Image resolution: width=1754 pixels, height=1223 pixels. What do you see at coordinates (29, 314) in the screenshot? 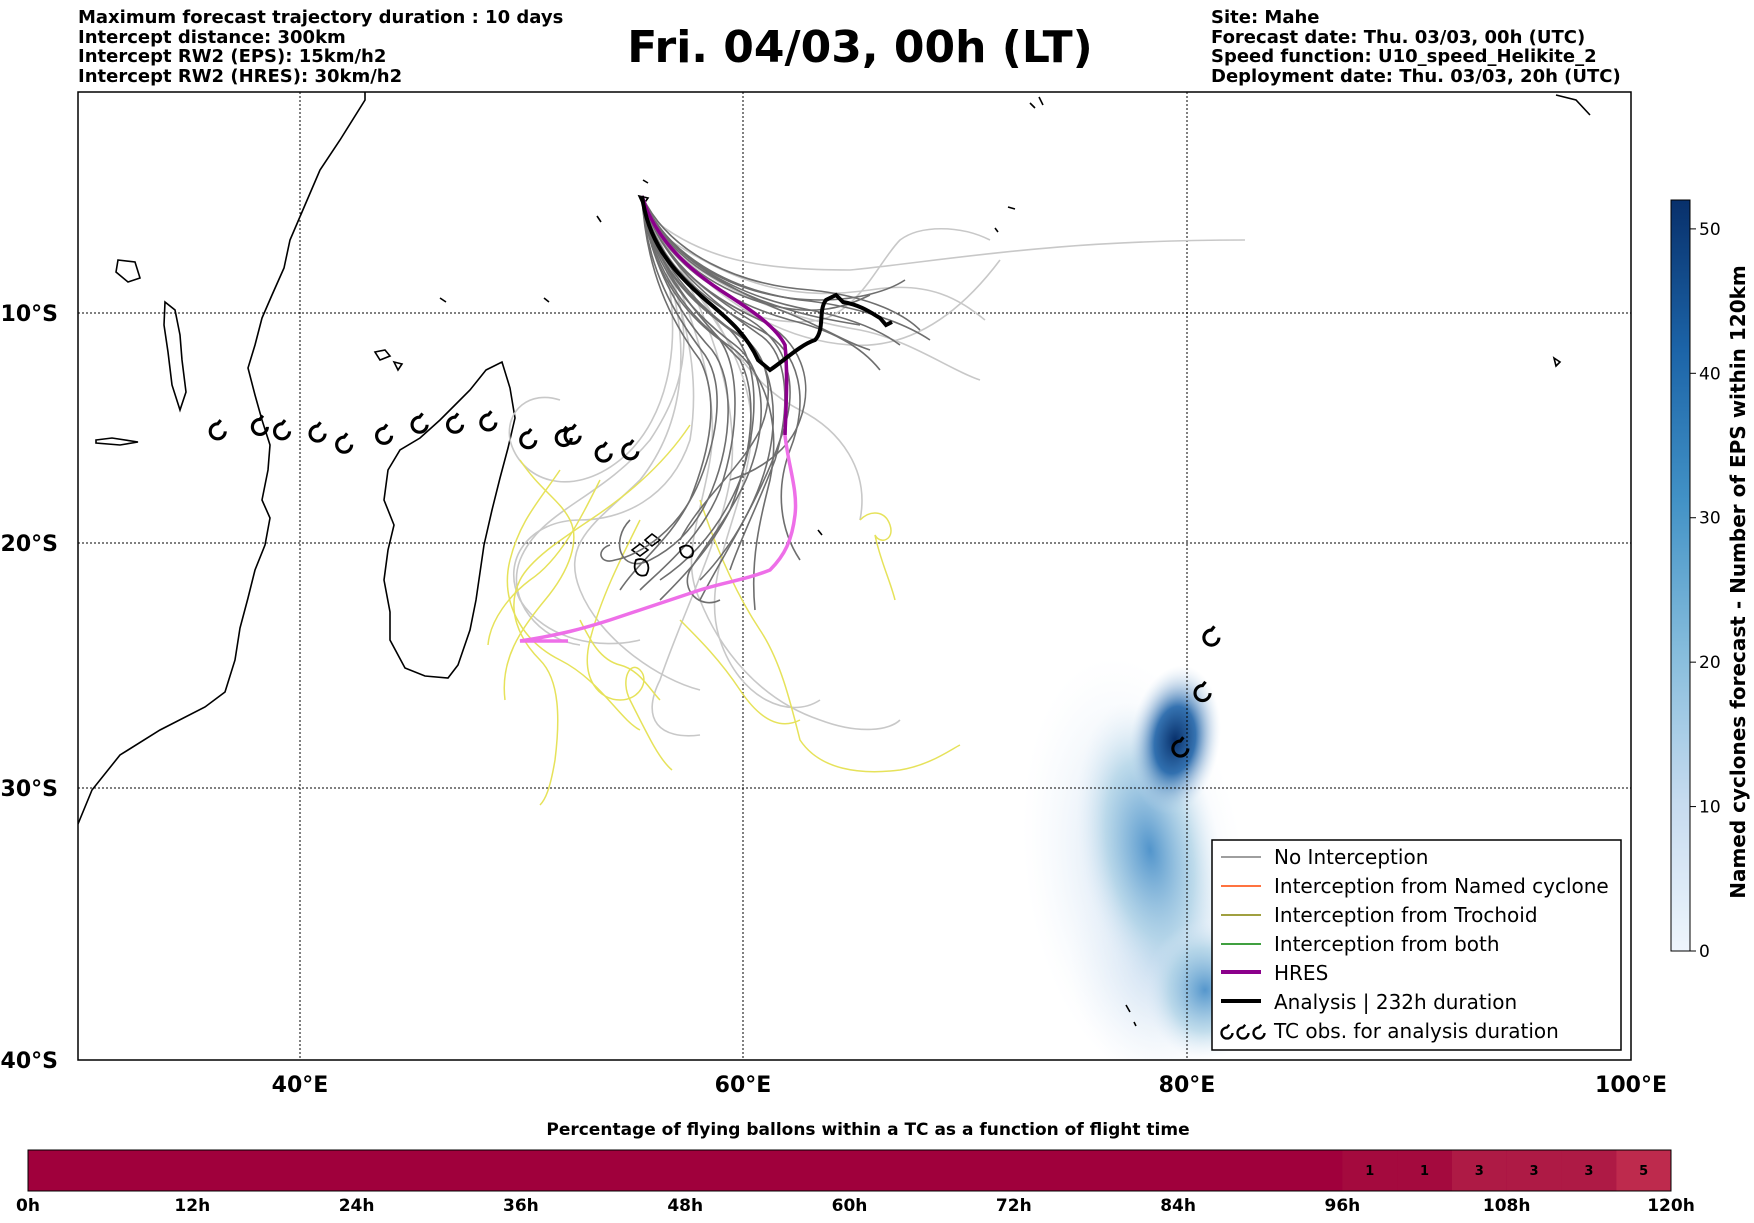
I see `lat-tick-label: 10°S` at bounding box center [29, 314].